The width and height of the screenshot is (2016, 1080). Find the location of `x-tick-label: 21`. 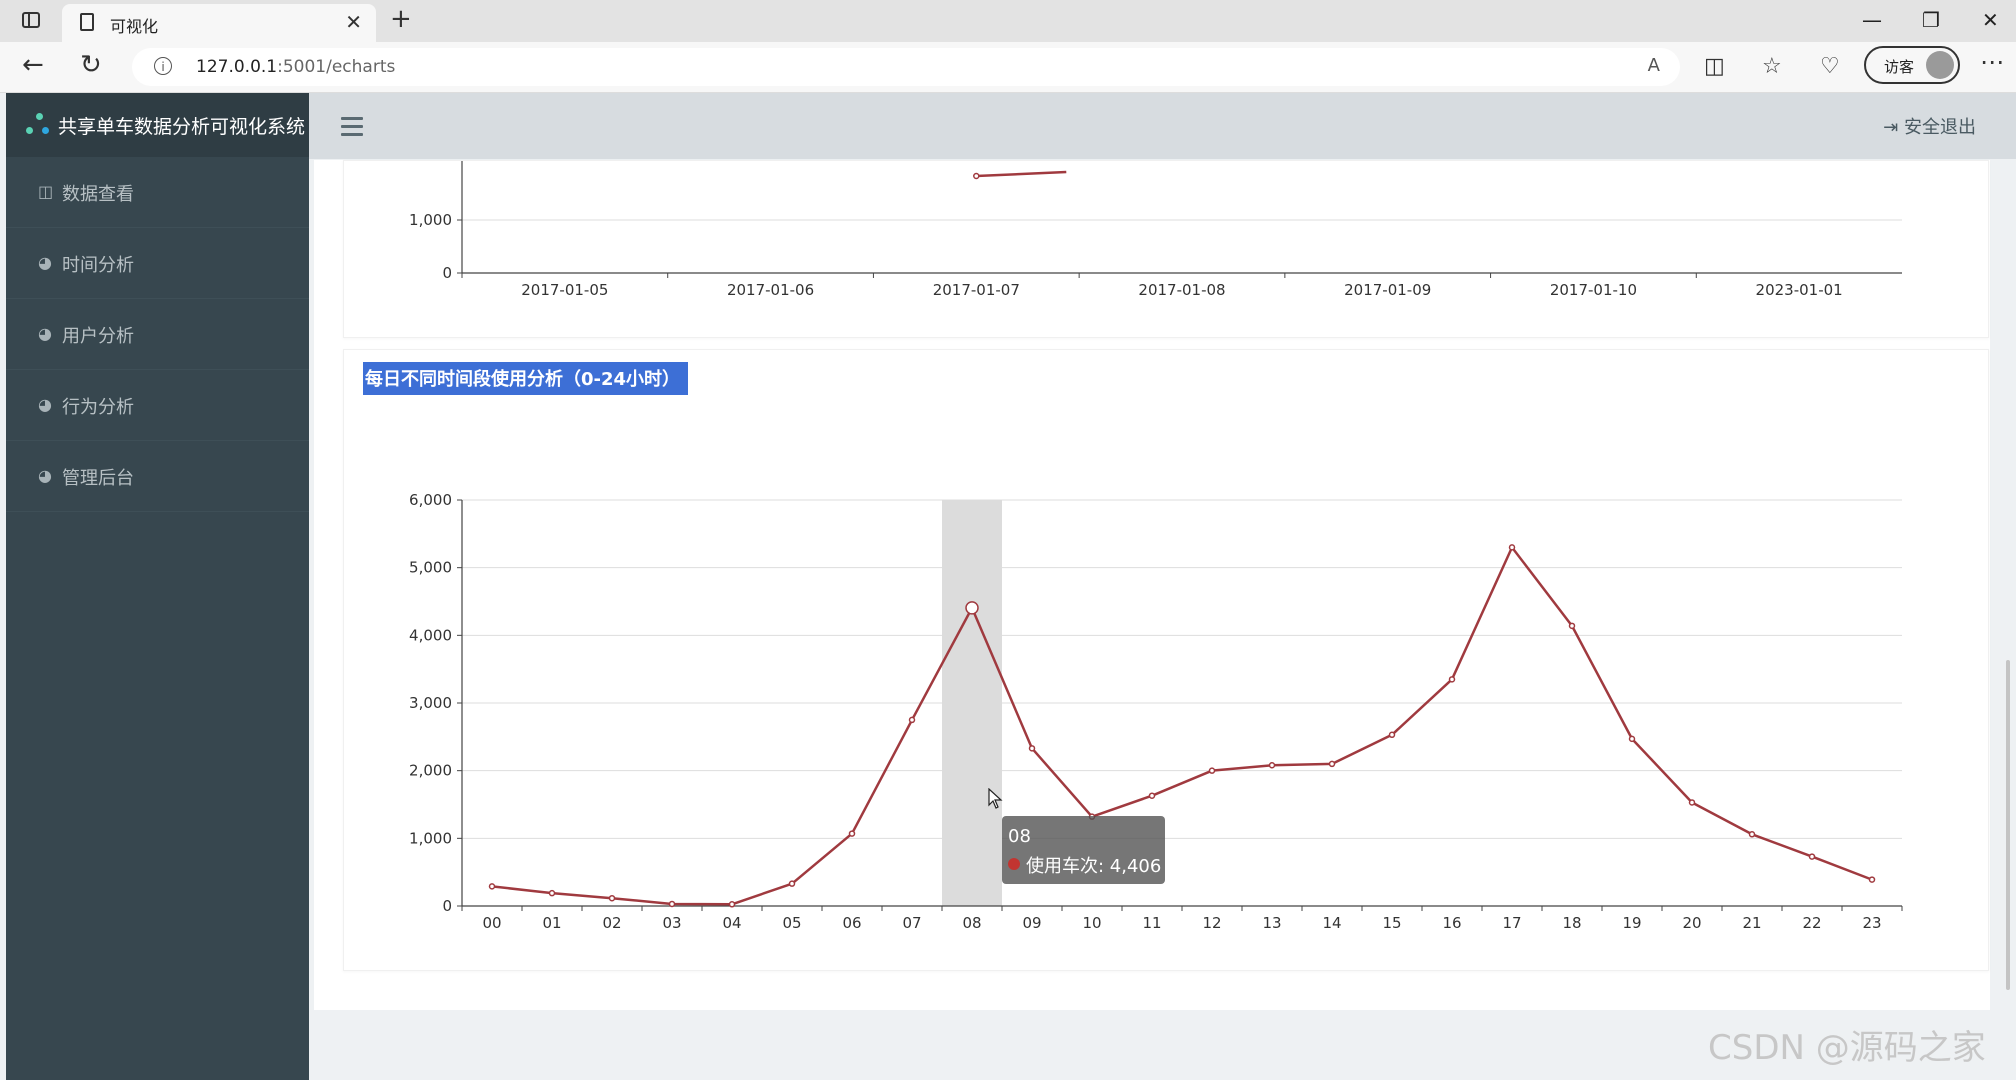

x-tick-label: 21 is located at coordinates (1751, 923).